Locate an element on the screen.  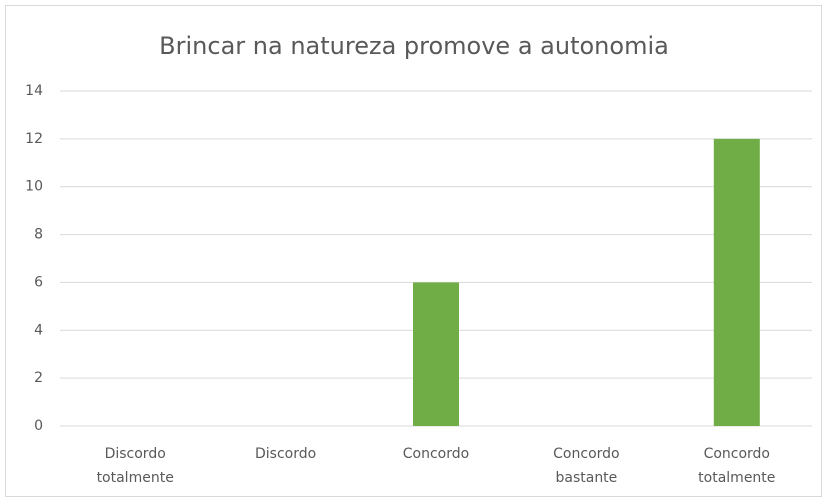
y-tick-label: 4 is located at coordinates (38, 330).